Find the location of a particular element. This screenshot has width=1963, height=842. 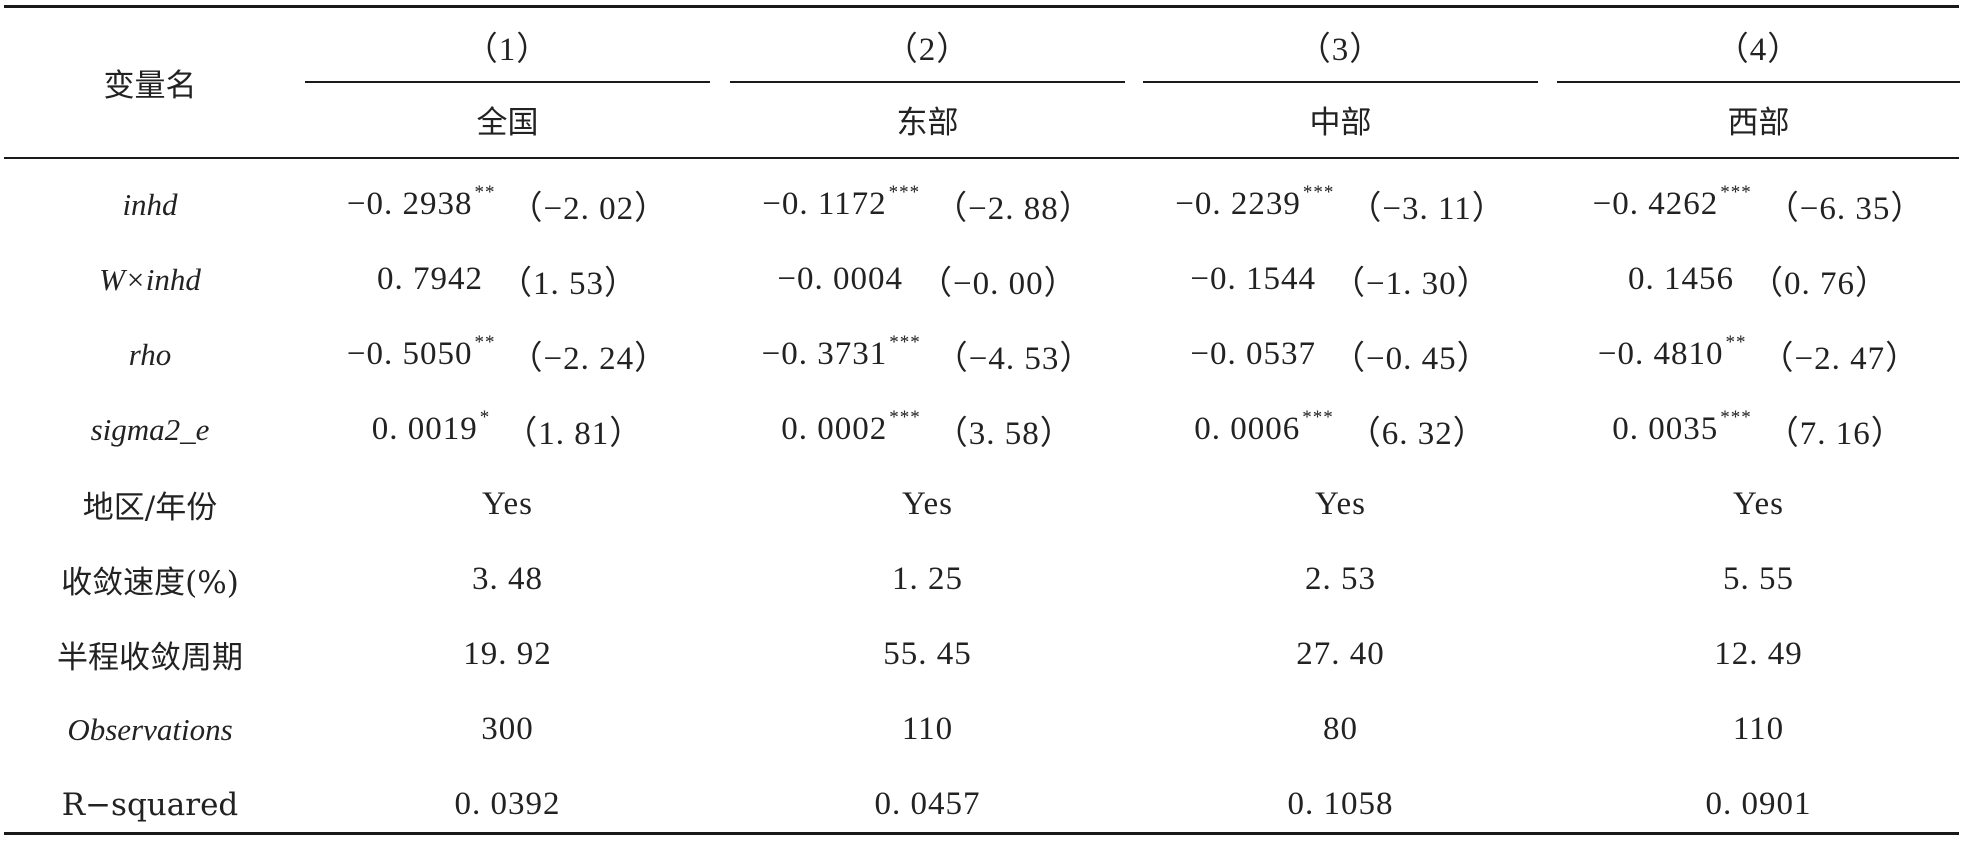

table-cell: −0. 1544 （−1. 30） is located at coordinates (1340, 279).